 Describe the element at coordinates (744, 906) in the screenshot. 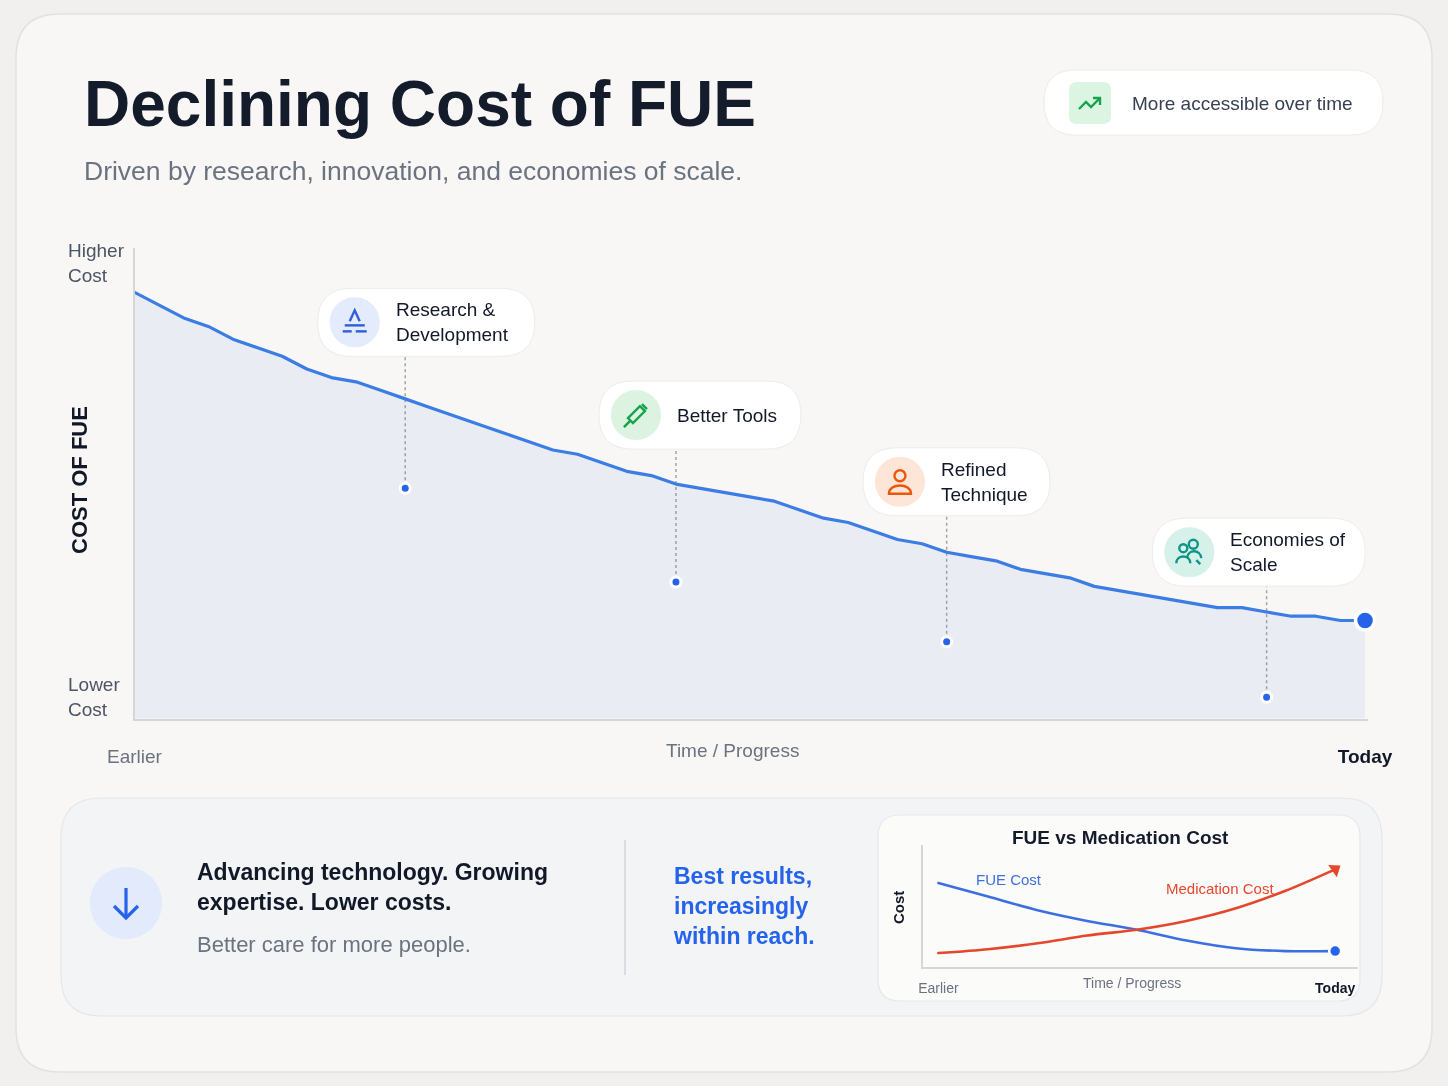

I see `text: Best results, increasingly within reach.` at that location.